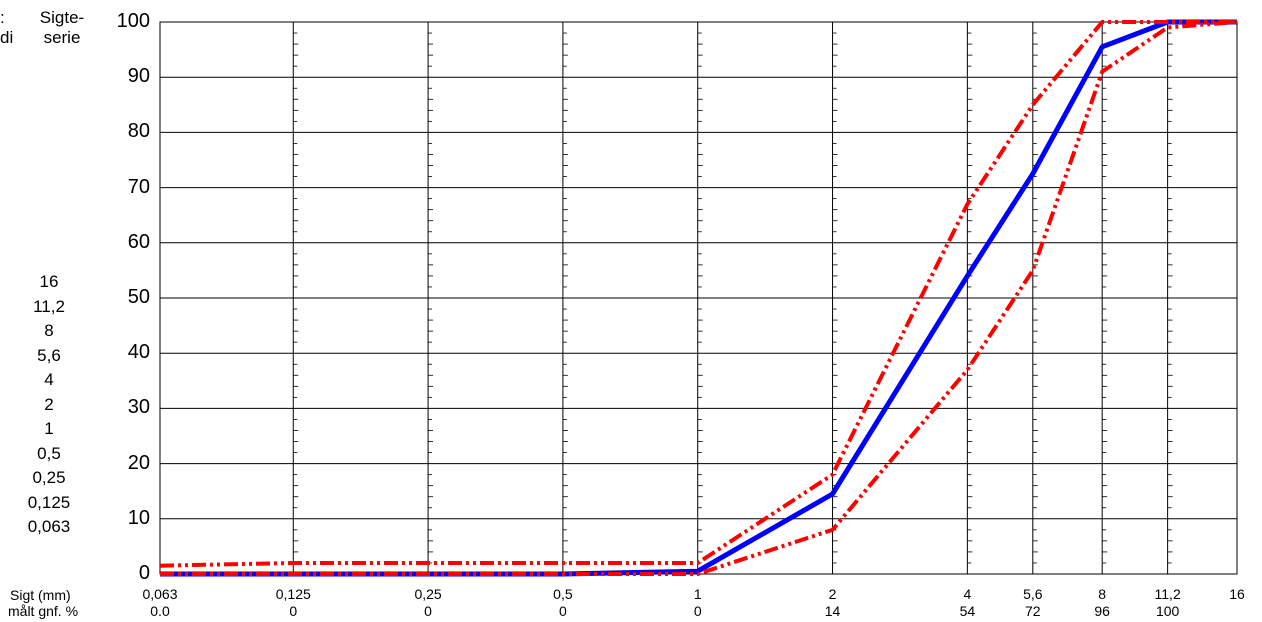 The width and height of the screenshot is (1262, 622). Describe the element at coordinates (1237, 594) in the screenshot. I see `x-tick-label: 16` at that location.